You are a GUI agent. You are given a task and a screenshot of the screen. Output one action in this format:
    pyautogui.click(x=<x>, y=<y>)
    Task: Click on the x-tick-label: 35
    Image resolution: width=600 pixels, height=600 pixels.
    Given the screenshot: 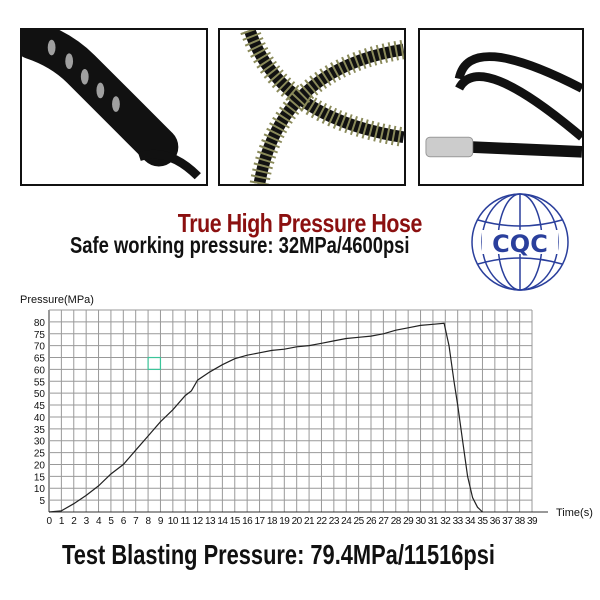 What is the action you would take?
    pyautogui.click(x=482, y=521)
    